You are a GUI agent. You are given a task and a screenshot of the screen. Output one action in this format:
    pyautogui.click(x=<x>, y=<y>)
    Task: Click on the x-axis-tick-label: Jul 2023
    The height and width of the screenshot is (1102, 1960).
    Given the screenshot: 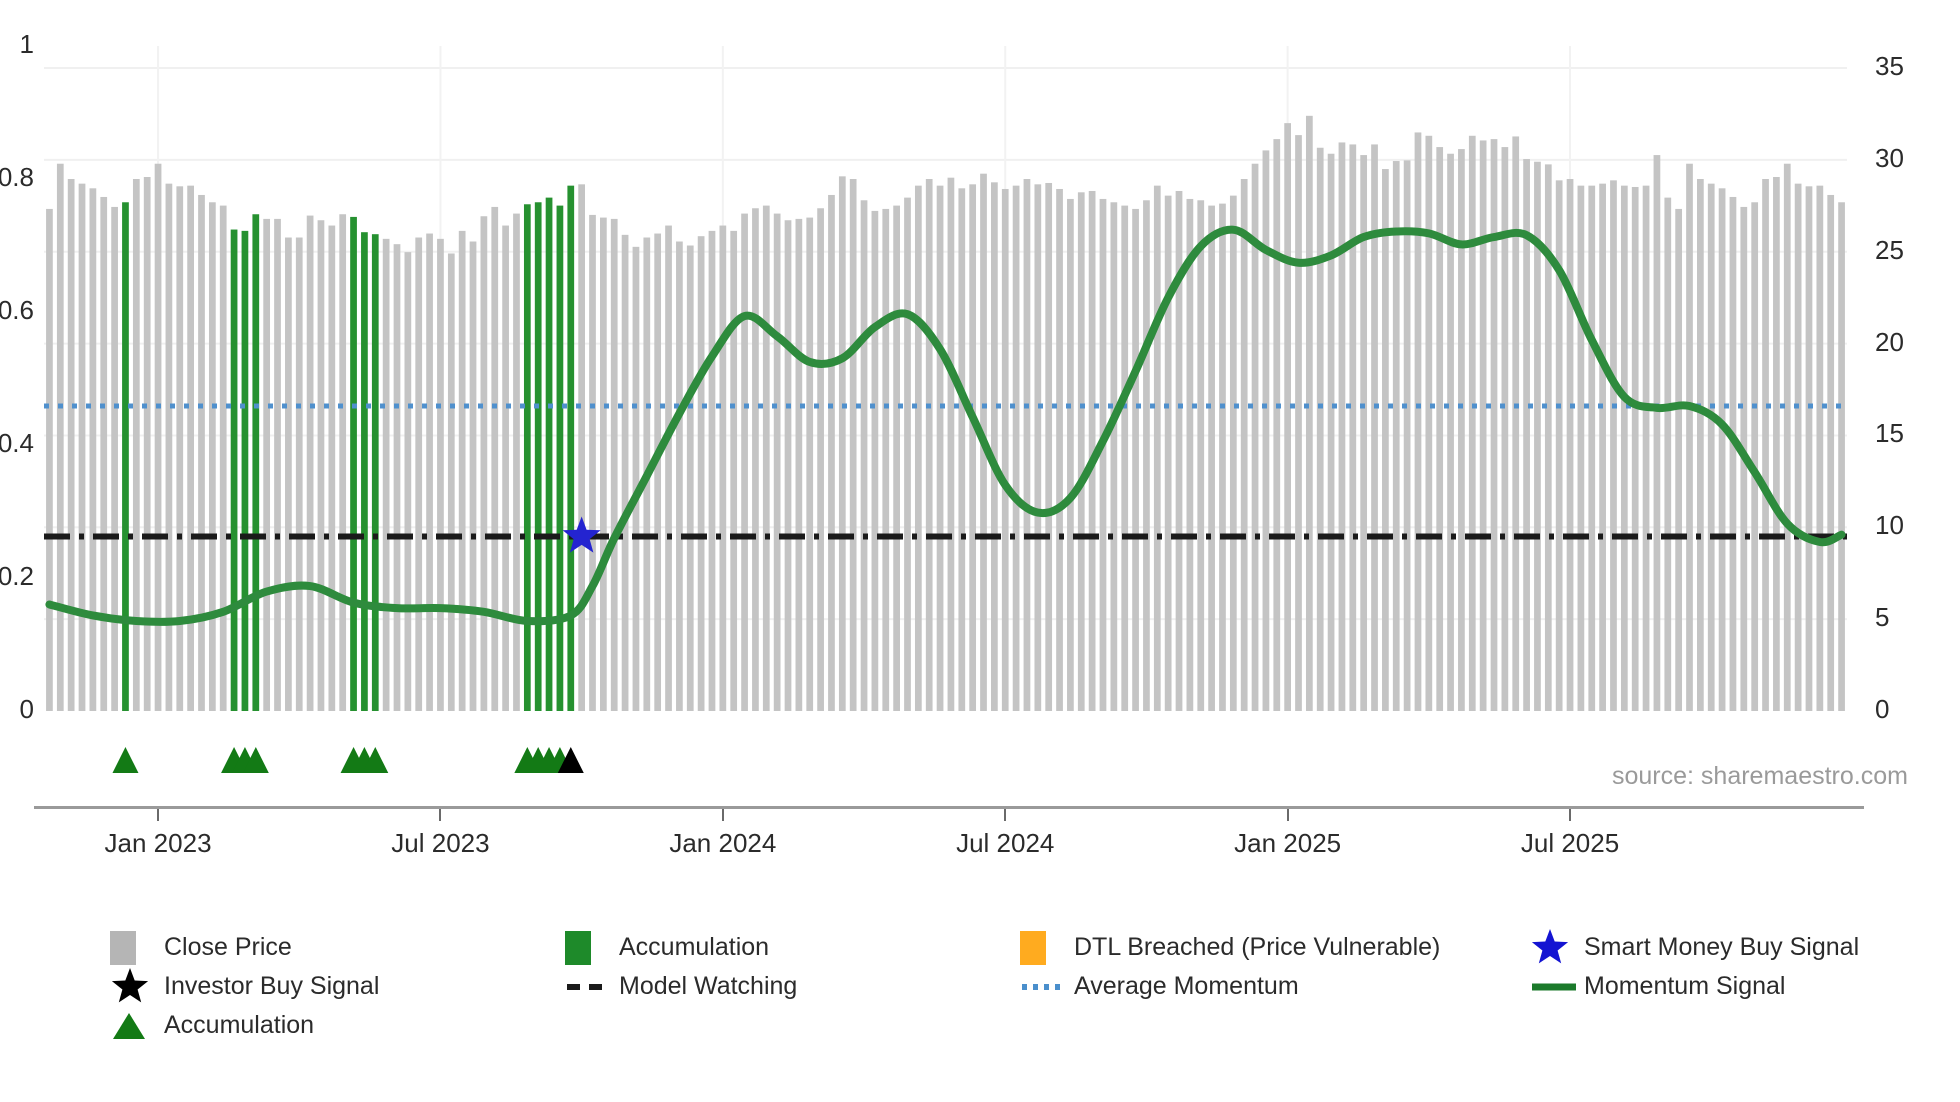 What is the action you would take?
    pyautogui.click(x=440, y=843)
    